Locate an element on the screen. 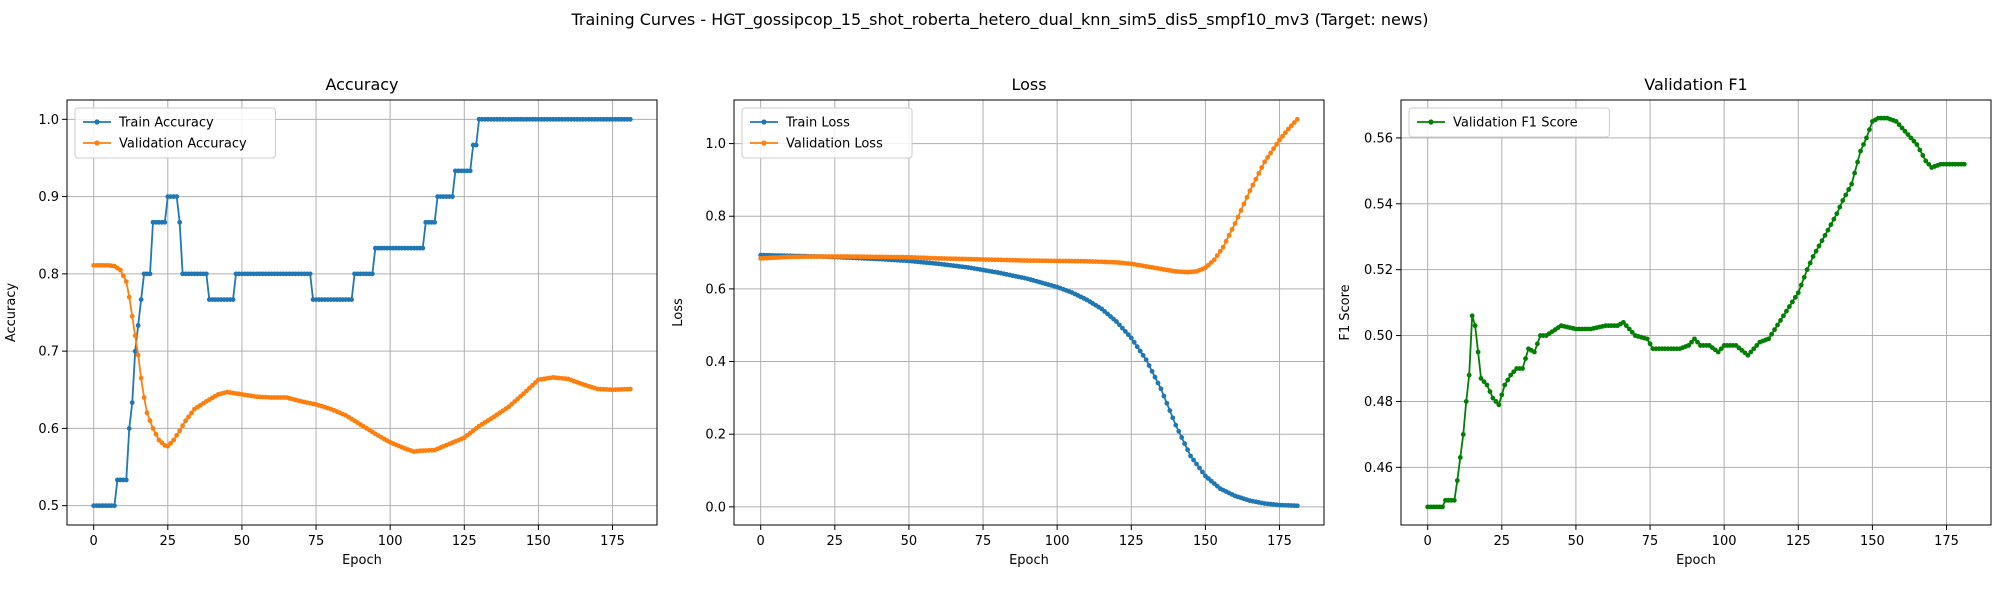 The image size is (2000, 600). y-axis-label: Accuracy is located at coordinates (11, 313).